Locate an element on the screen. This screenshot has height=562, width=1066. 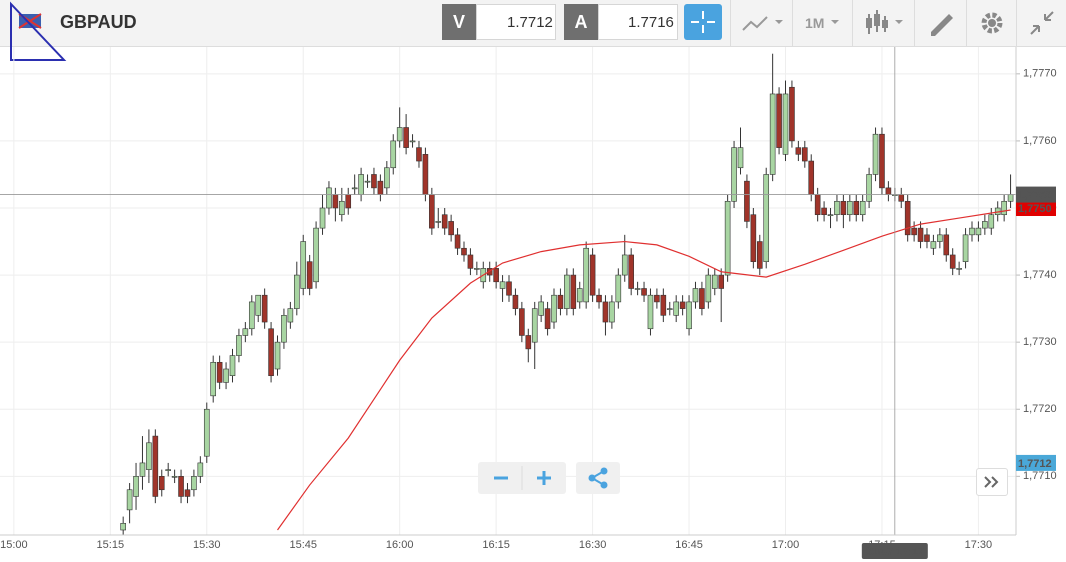
bid-price: 1.7712 is located at coordinates (530, 22).